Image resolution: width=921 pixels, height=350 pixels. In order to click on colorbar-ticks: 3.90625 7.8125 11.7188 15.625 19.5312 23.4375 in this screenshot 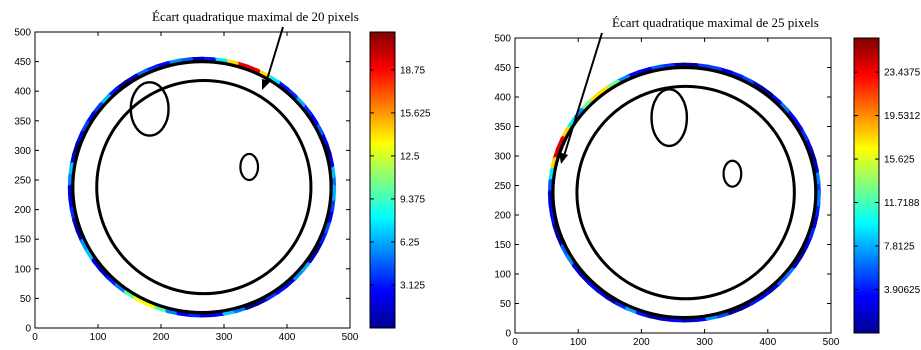, I will do `click(887, 182)`.